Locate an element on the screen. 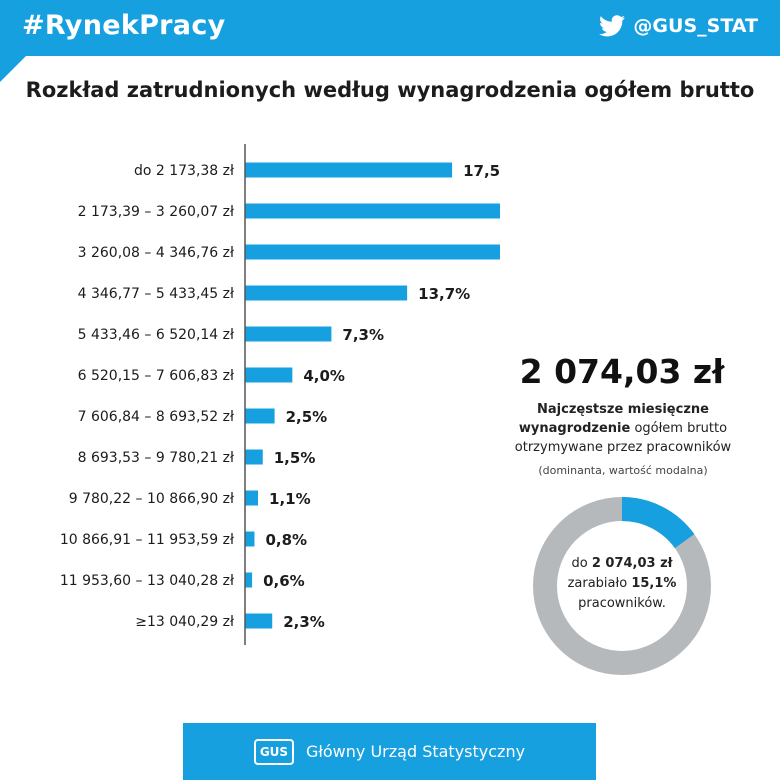 The image size is (780, 780). category-label: 10 866,91 – 11 953,59 zł is located at coordinates (147, 540).